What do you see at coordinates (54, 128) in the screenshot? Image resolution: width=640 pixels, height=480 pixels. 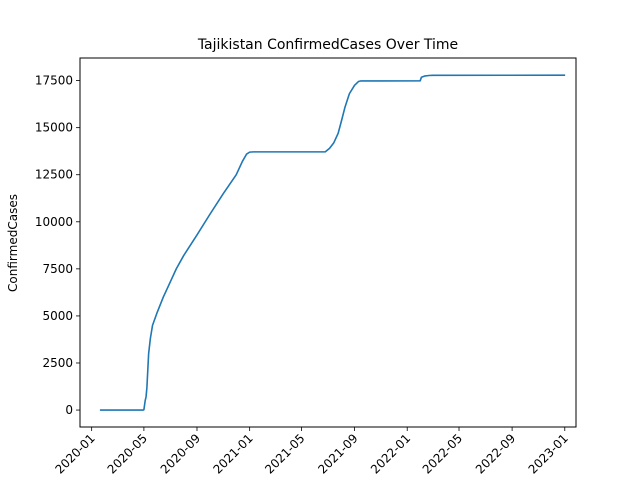 I see `y-tick-label: 15000` at bounding box center [54, 128].